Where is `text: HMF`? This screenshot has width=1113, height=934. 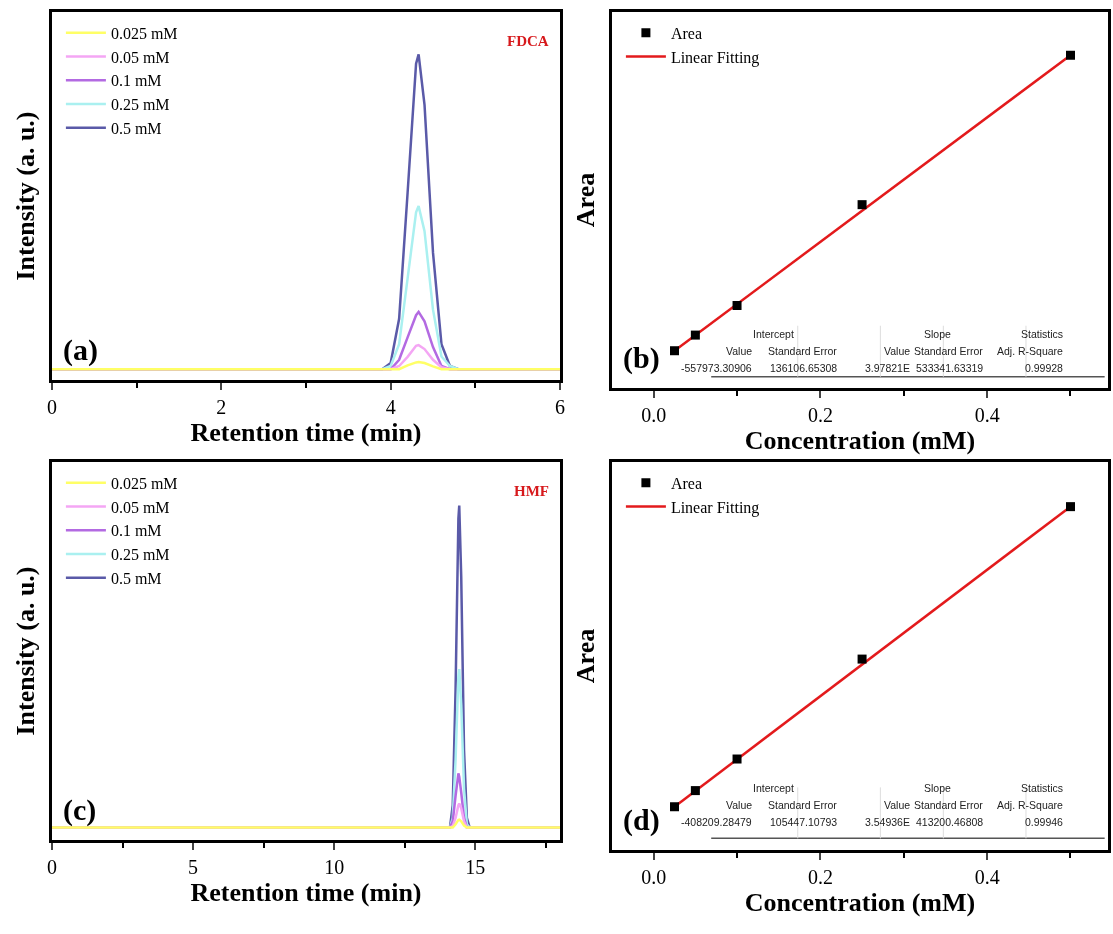
text: HMF is located at coordinates (531, 491).